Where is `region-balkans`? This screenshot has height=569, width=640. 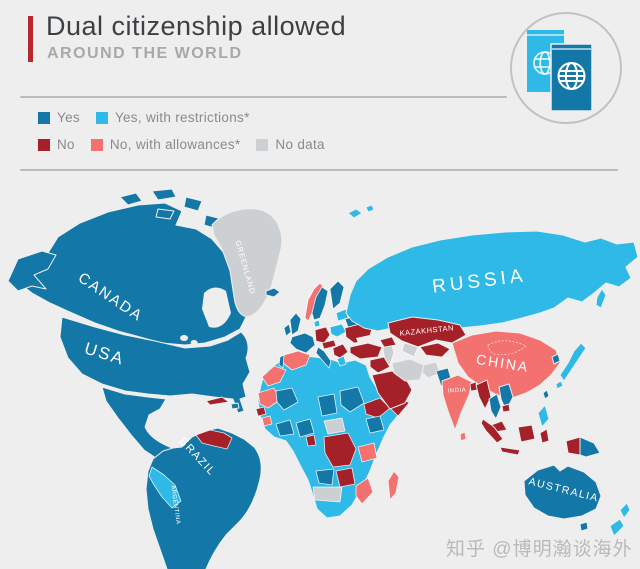 region-balkans is located at coordinates (340, 351).